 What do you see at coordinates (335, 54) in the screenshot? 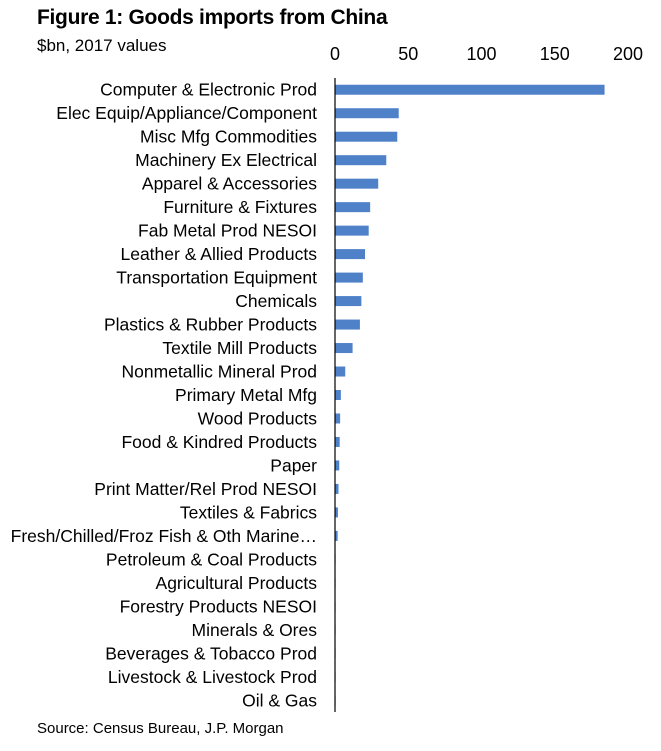
I see `x-tick-label-0: 0` at bounding box center [335, 54].